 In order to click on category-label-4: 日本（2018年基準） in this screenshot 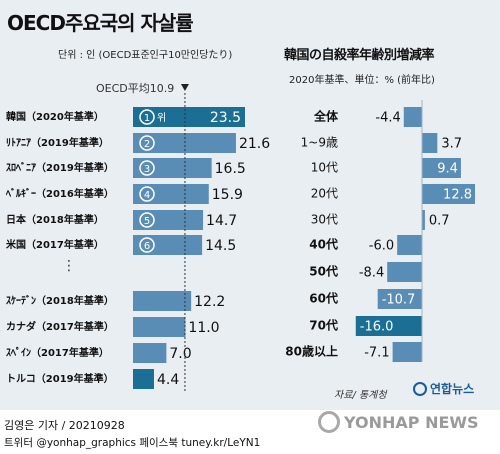, I will do `click(55, 219)`.